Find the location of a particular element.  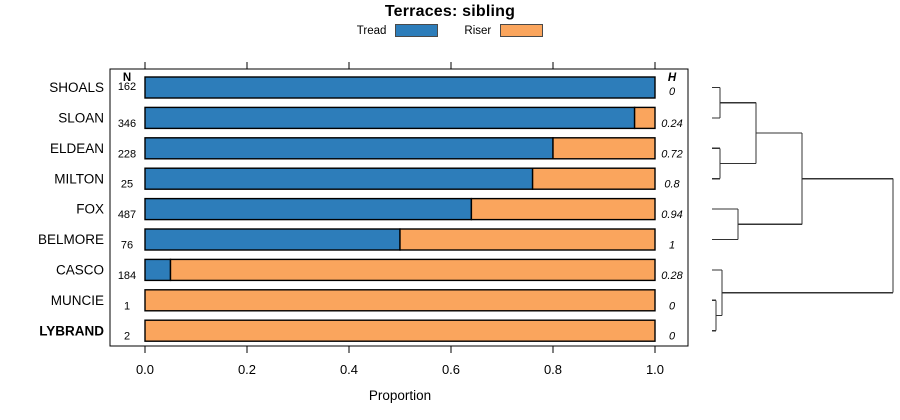

n-value: 1 is located at coordinates (127, 306).